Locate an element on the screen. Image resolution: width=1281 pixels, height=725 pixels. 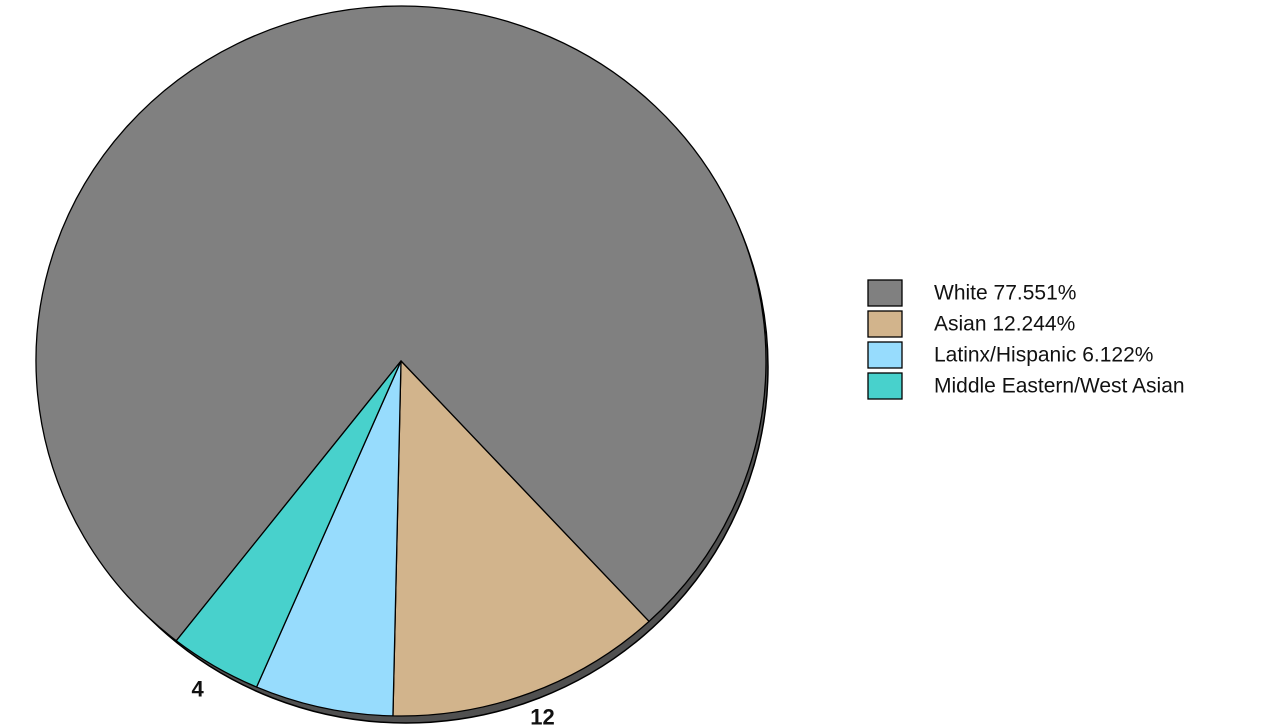
legend-label-3: Latinx/Hispanic 6.122% is located at coordinates (1043, 355).